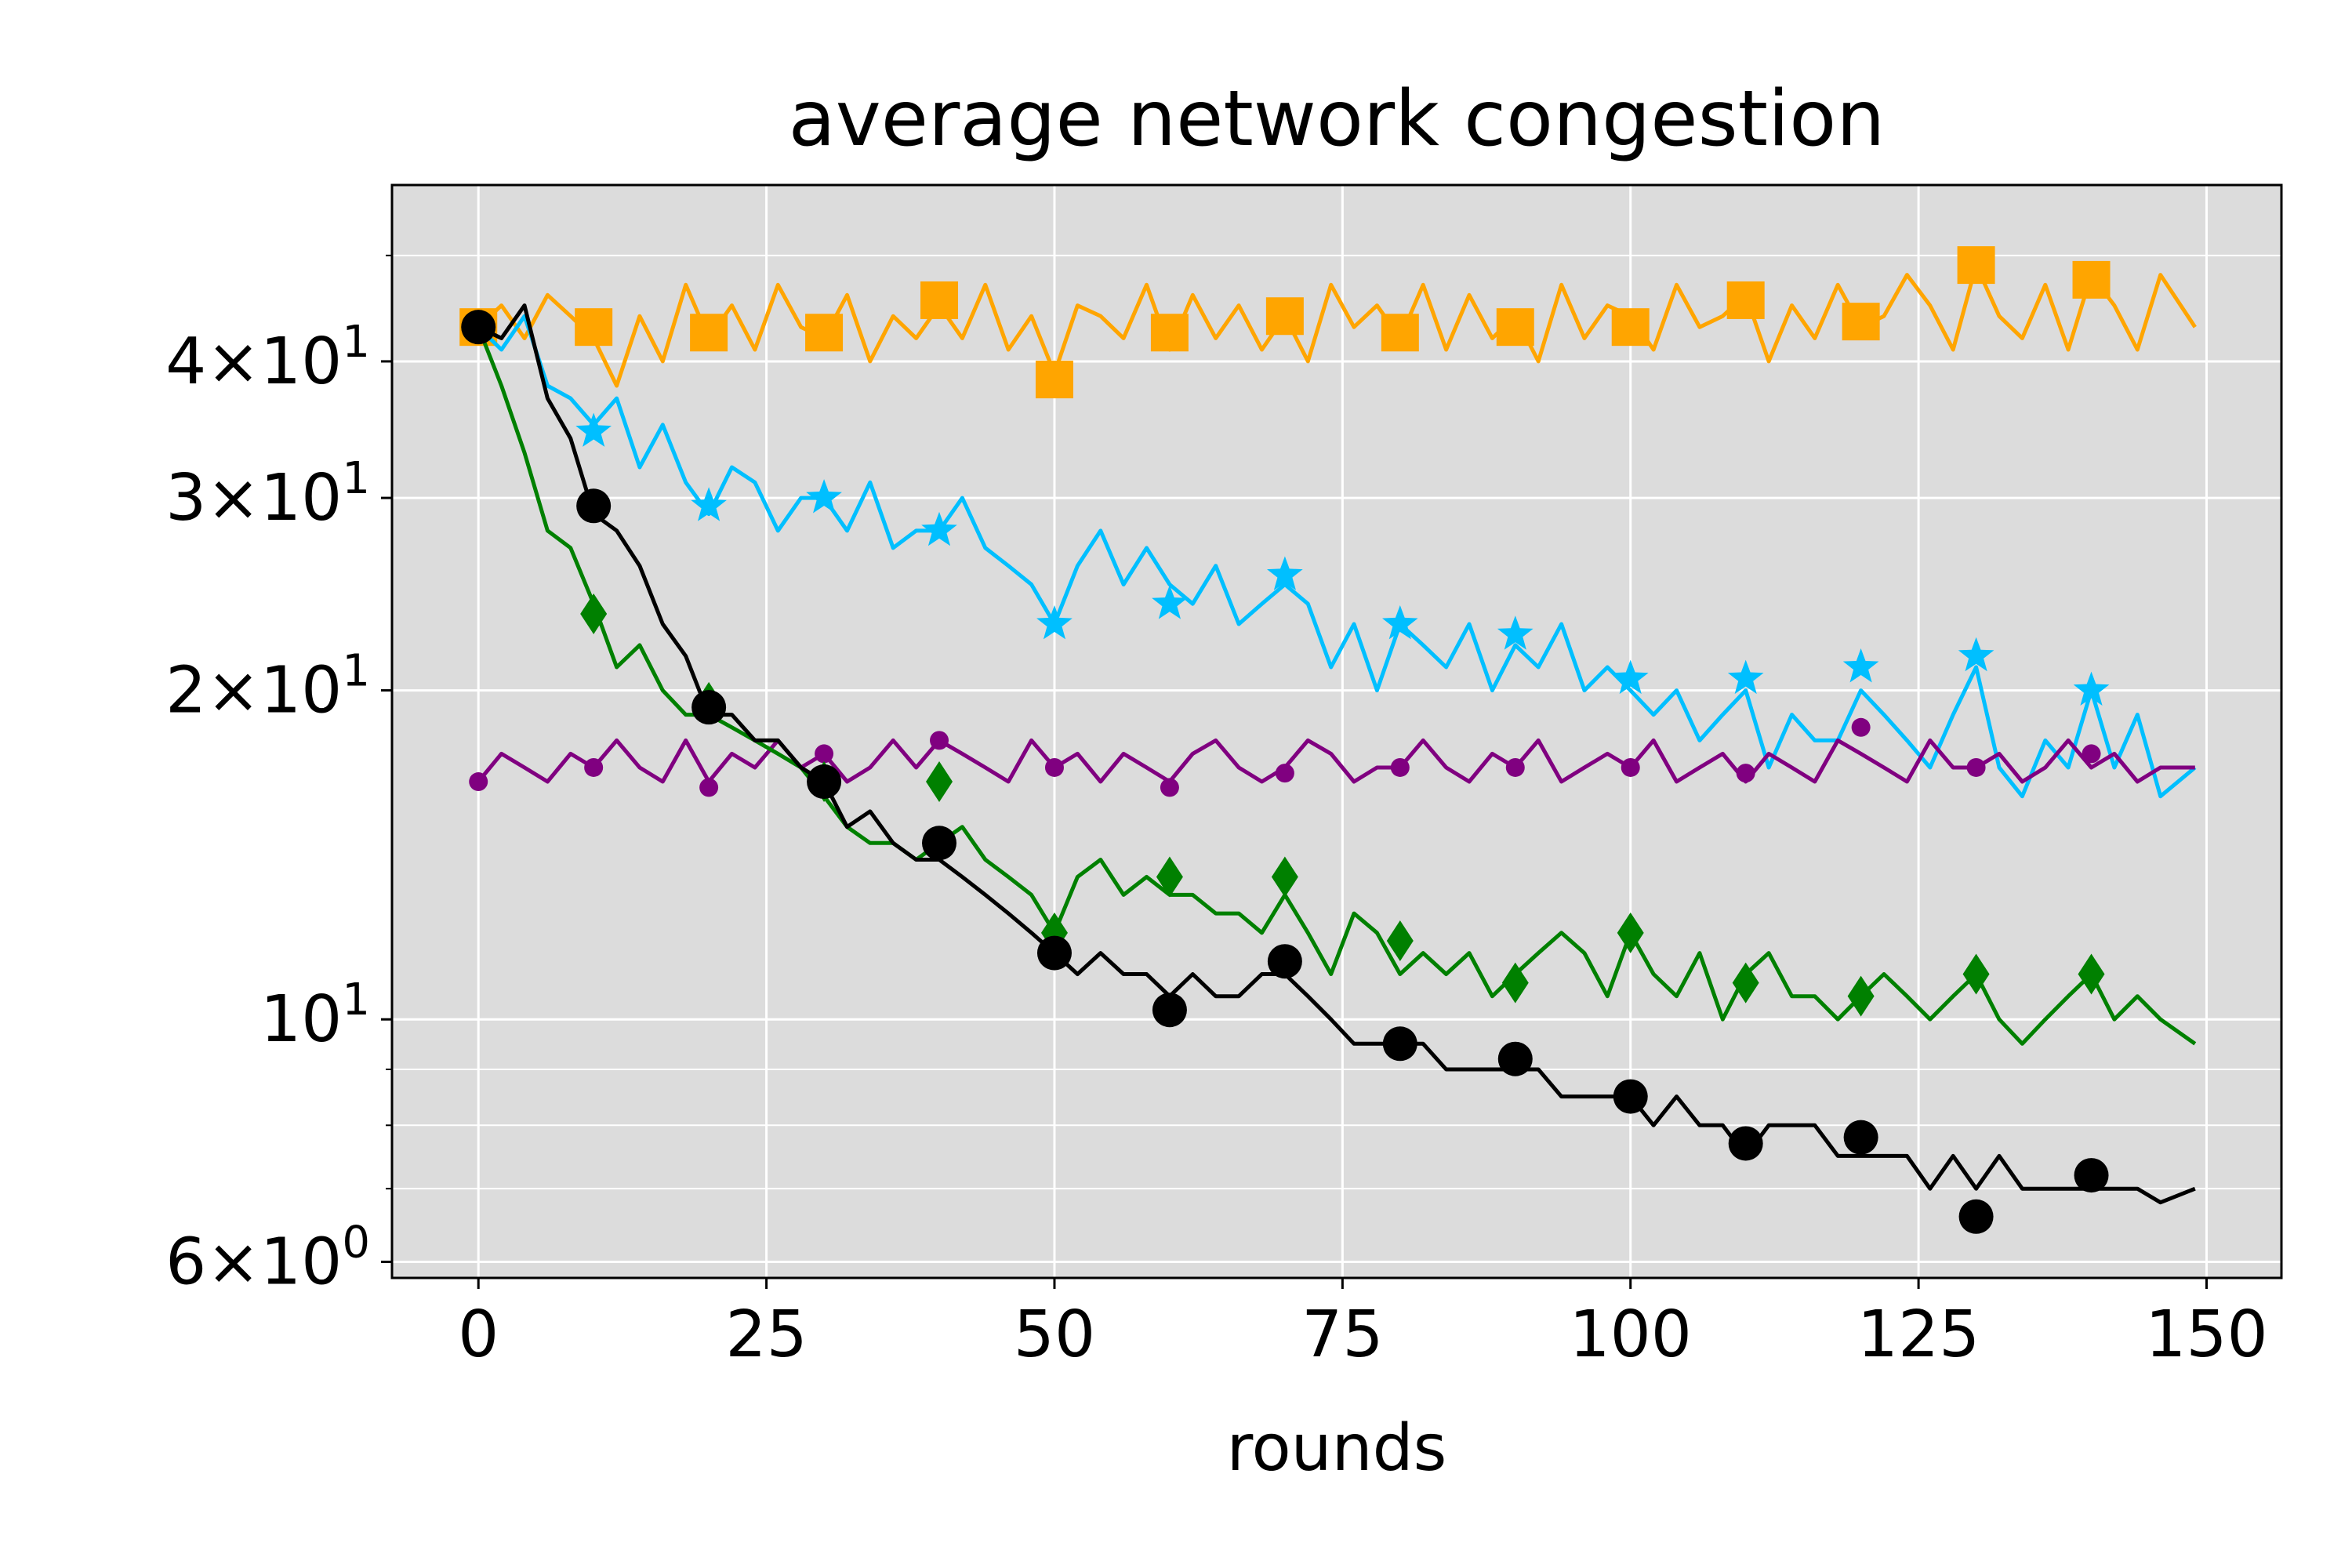 The image size is (2352, 1568). Describe the element at coordinates (1918, 1335) in the screenshot. I see `x-tick-label: 125` at that location.